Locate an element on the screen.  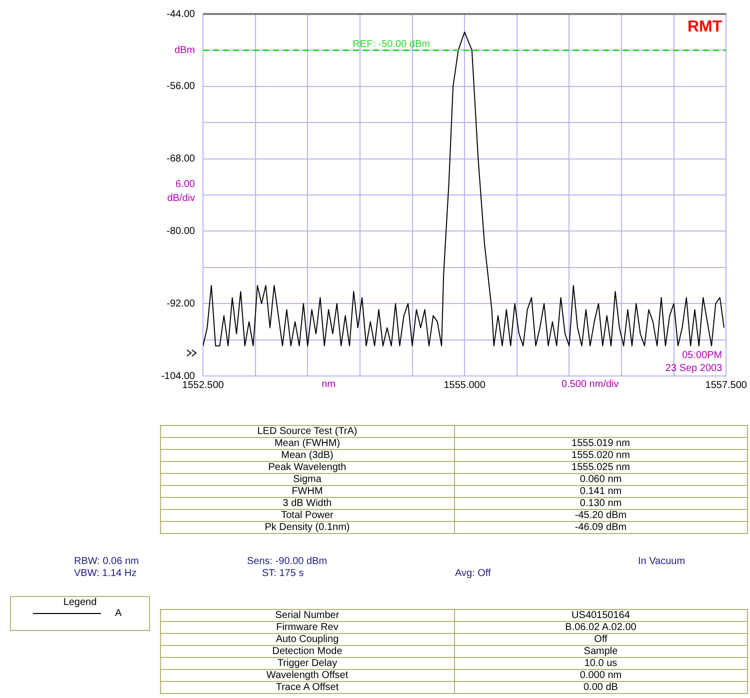
text: 3 dB Width is located at coordinates (307, 504).